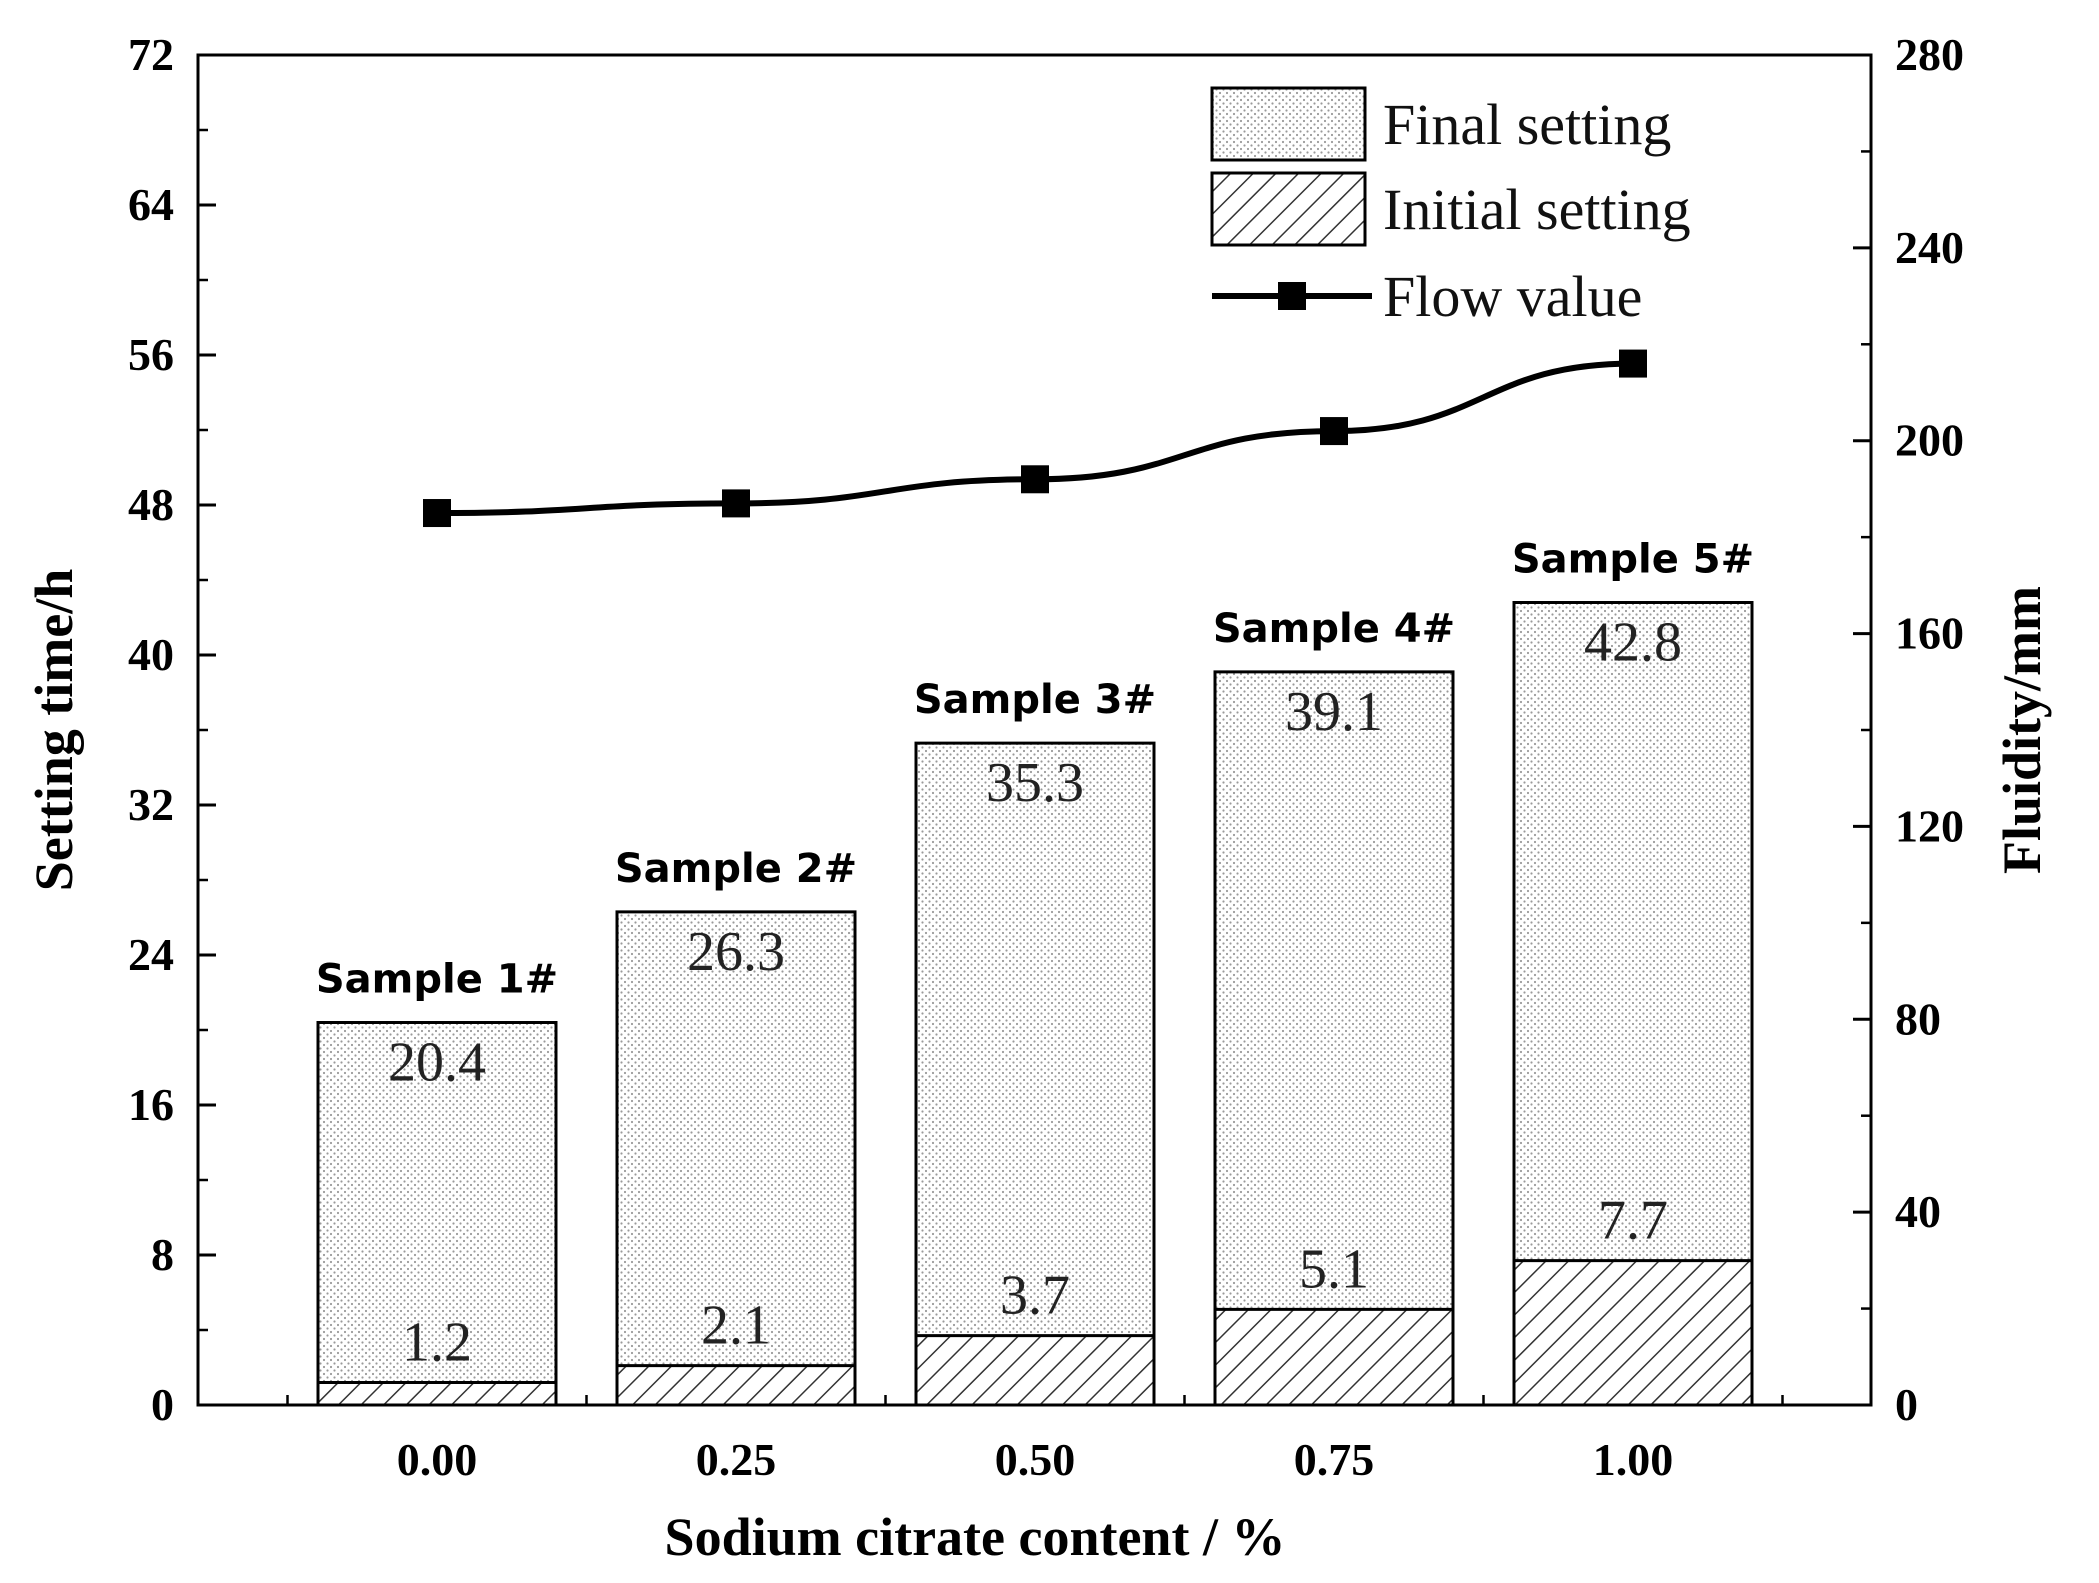  What do you see at coordinates (437, 1063) in the screenshot?
I see `final-setting-value-label: 20.4` at bounding box center [437, 1063].